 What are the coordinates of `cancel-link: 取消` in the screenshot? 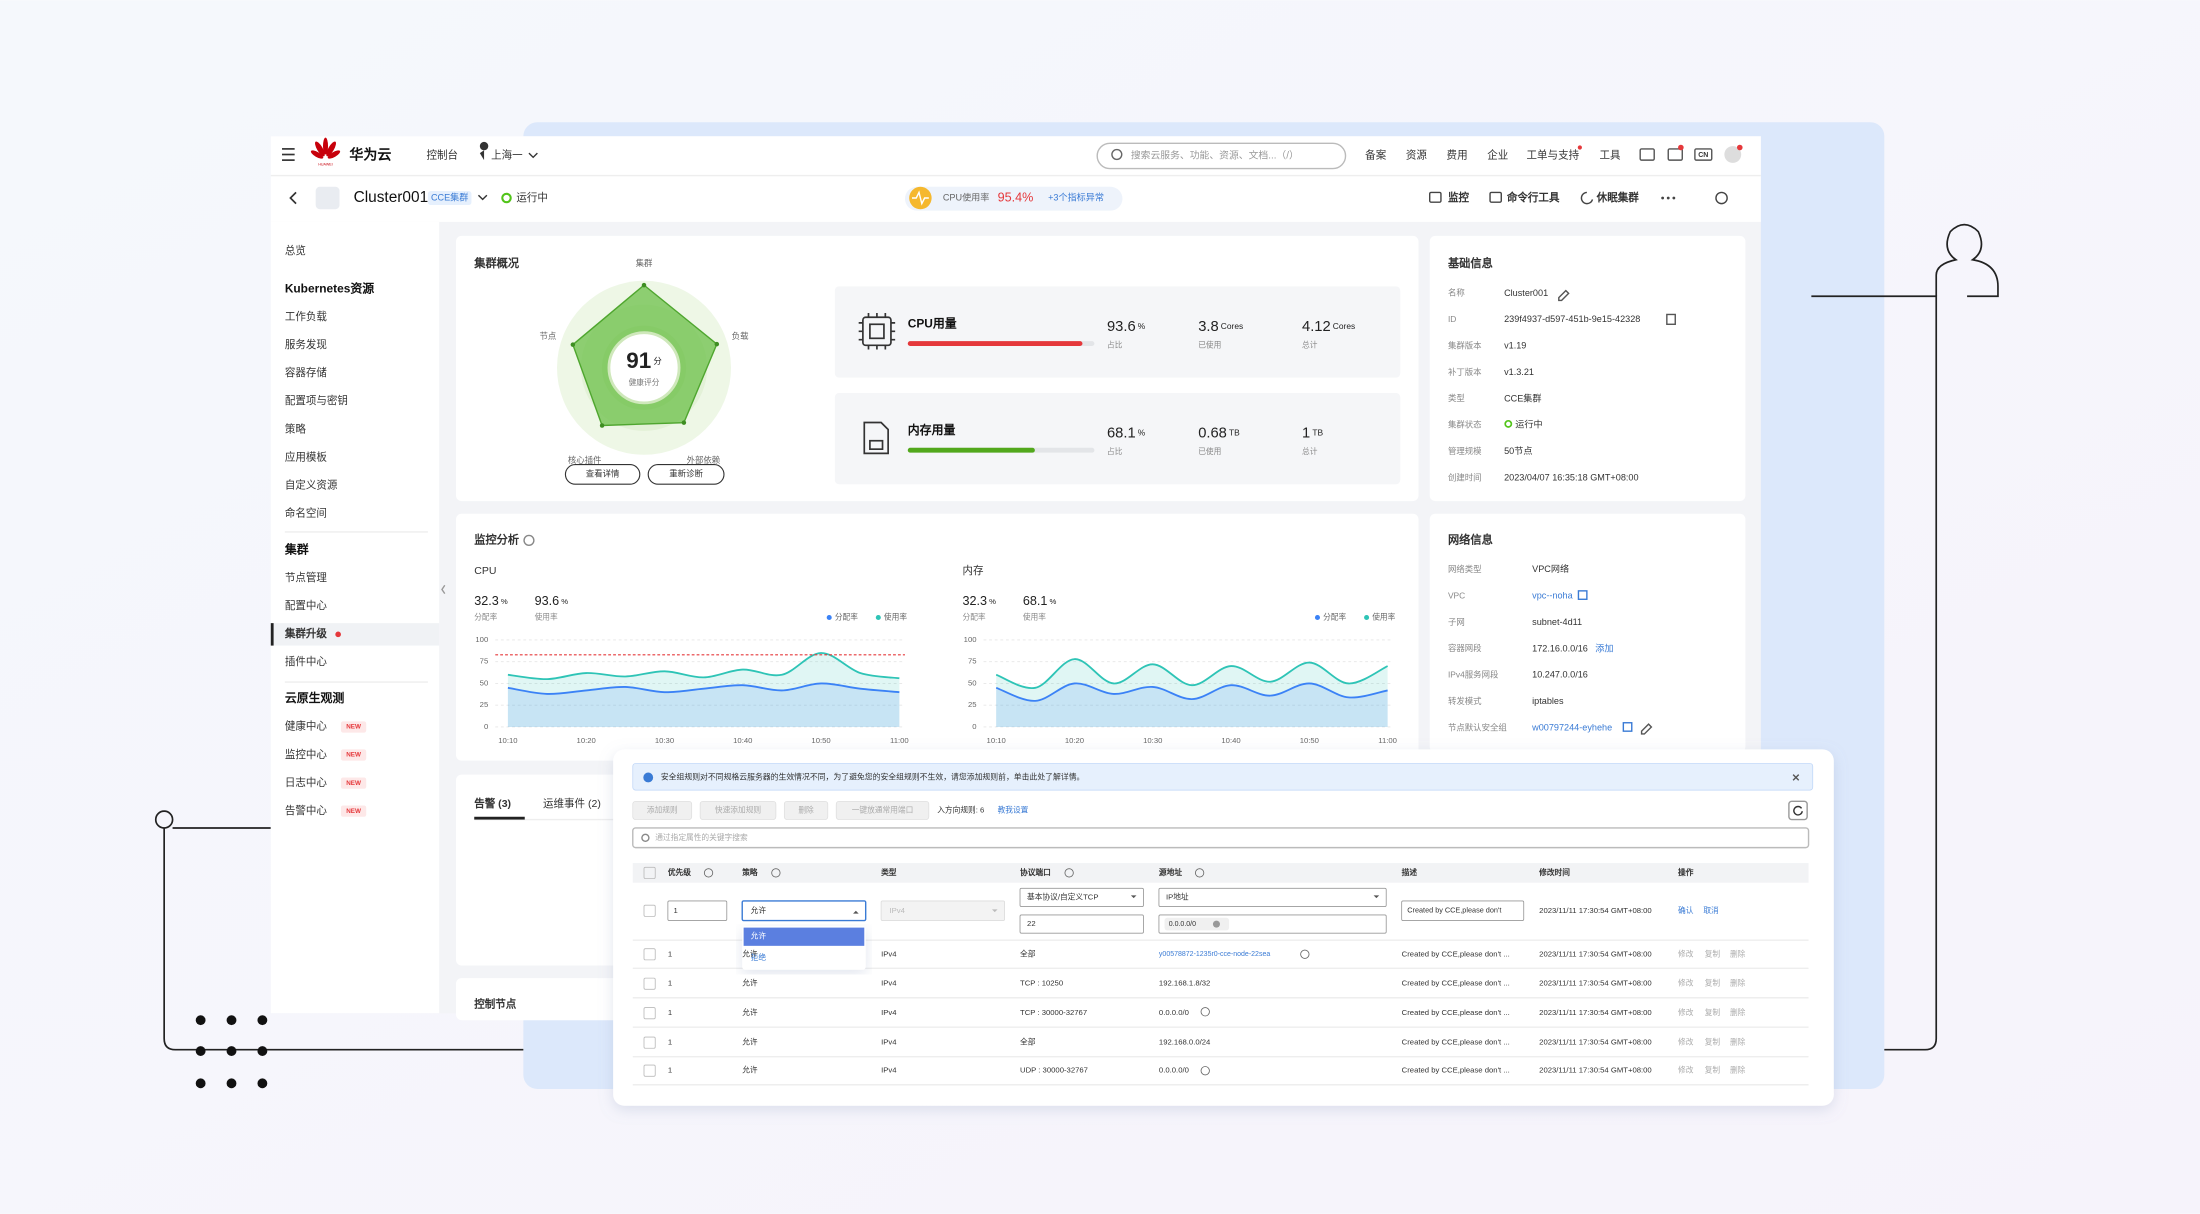 It's located at (1711, 910).